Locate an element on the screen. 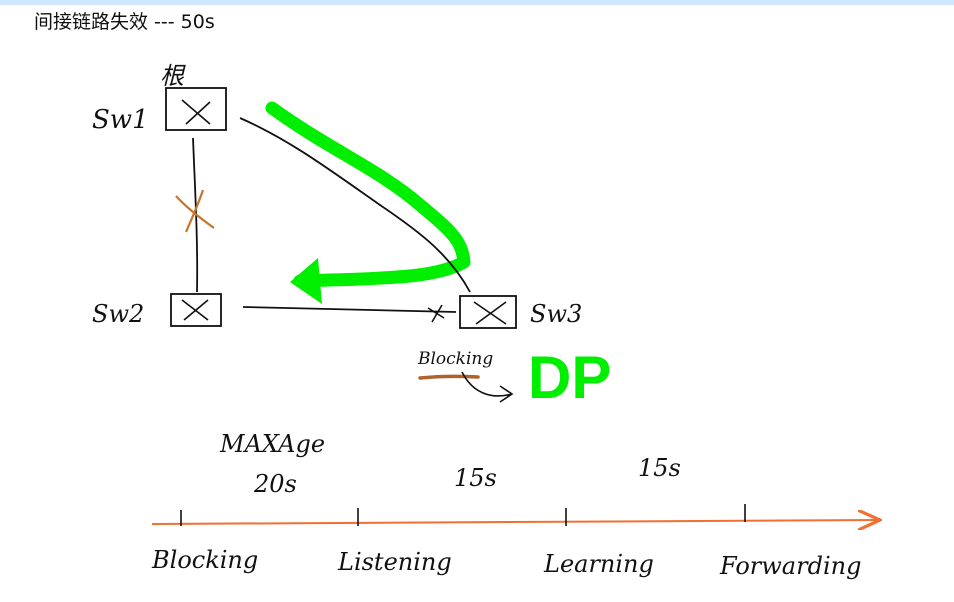 The image size is (954, 602). state-forwarding-label: Forwarding is located at coordinates (790, 566).